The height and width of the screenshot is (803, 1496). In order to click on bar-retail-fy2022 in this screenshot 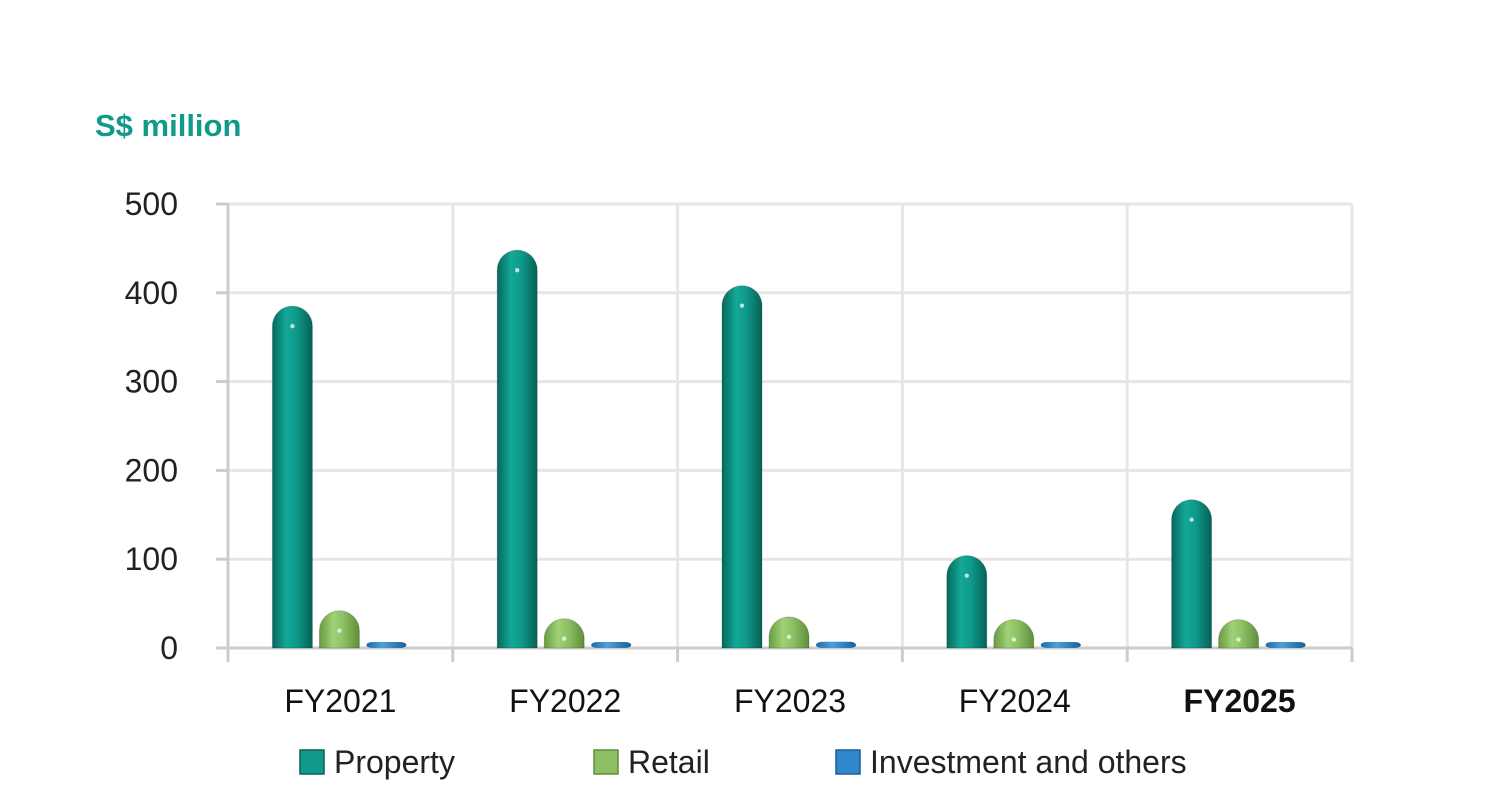, I will do `click(564, 633)`.